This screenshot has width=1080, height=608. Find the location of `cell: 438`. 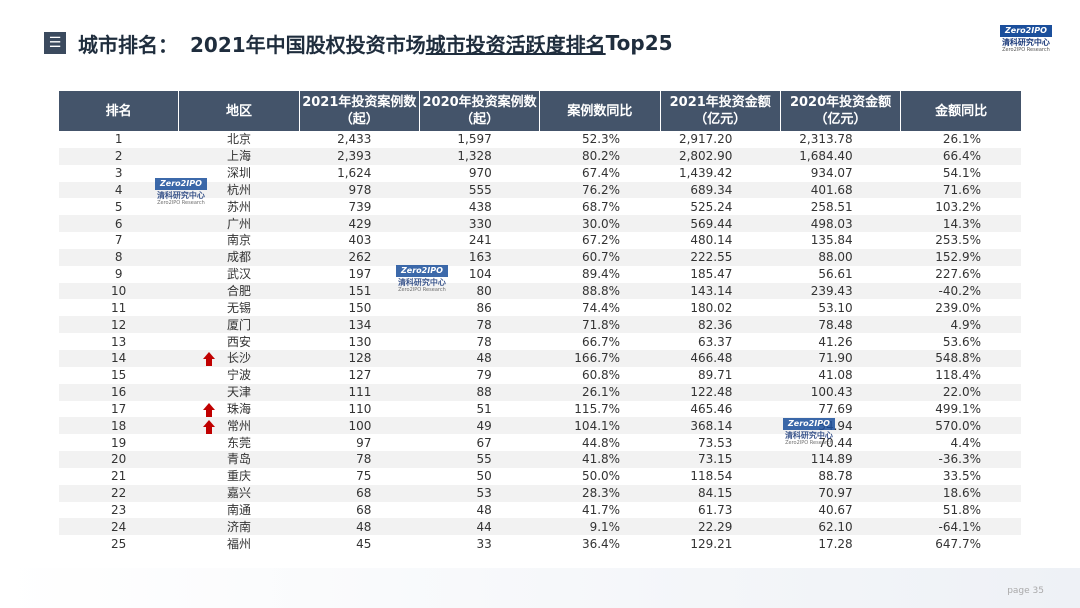

cell: 438 is located at coordinates (480, 206).